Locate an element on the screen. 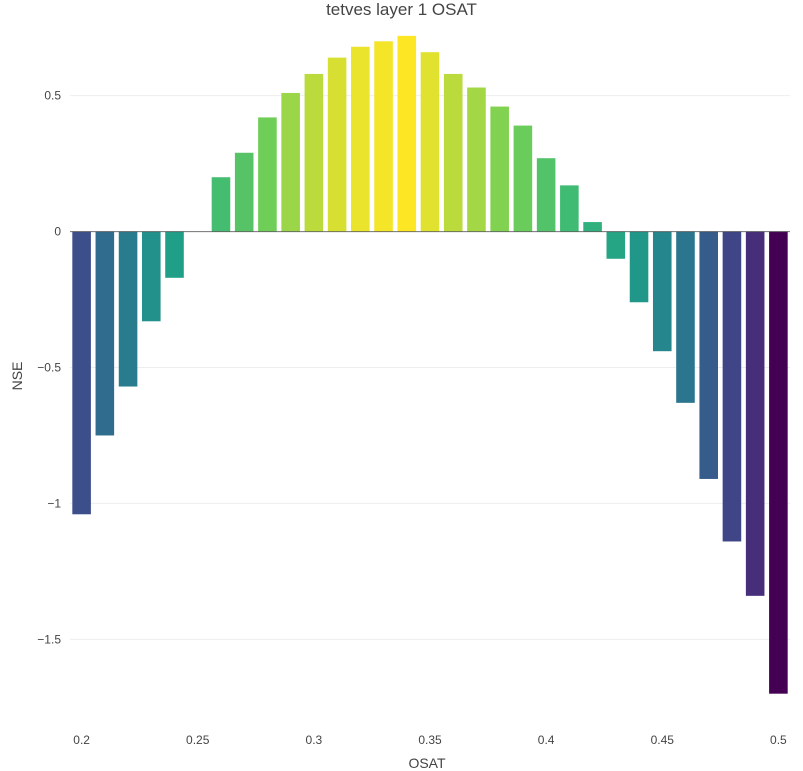 The height and width of the screenshot is (771, 803). x-tick-label: 0.45 is located at coordinates (663, 740).